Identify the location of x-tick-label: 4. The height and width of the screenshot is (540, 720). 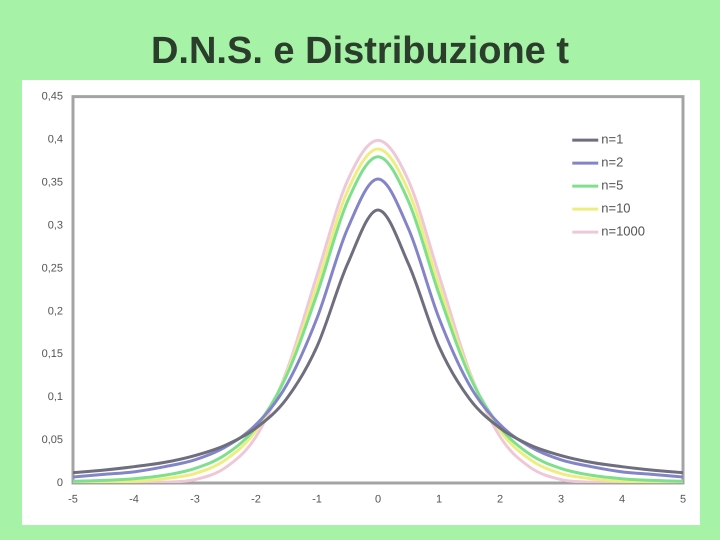
(622, 500).